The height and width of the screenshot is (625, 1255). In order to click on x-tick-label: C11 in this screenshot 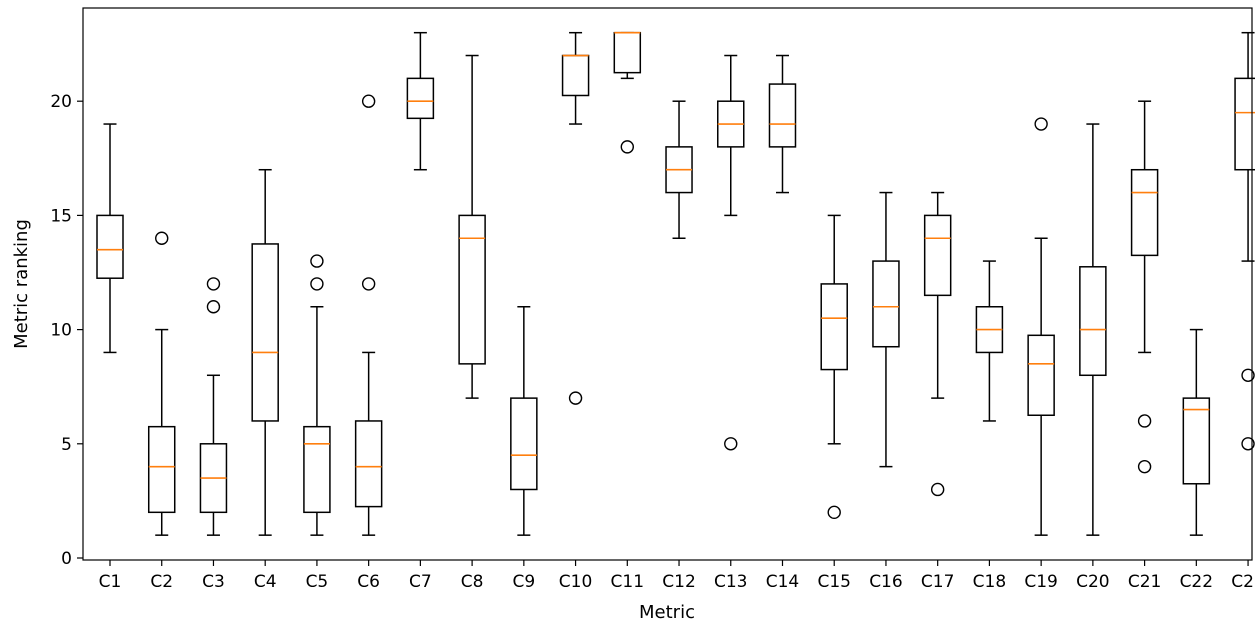, I will do `click(628, 582)`.